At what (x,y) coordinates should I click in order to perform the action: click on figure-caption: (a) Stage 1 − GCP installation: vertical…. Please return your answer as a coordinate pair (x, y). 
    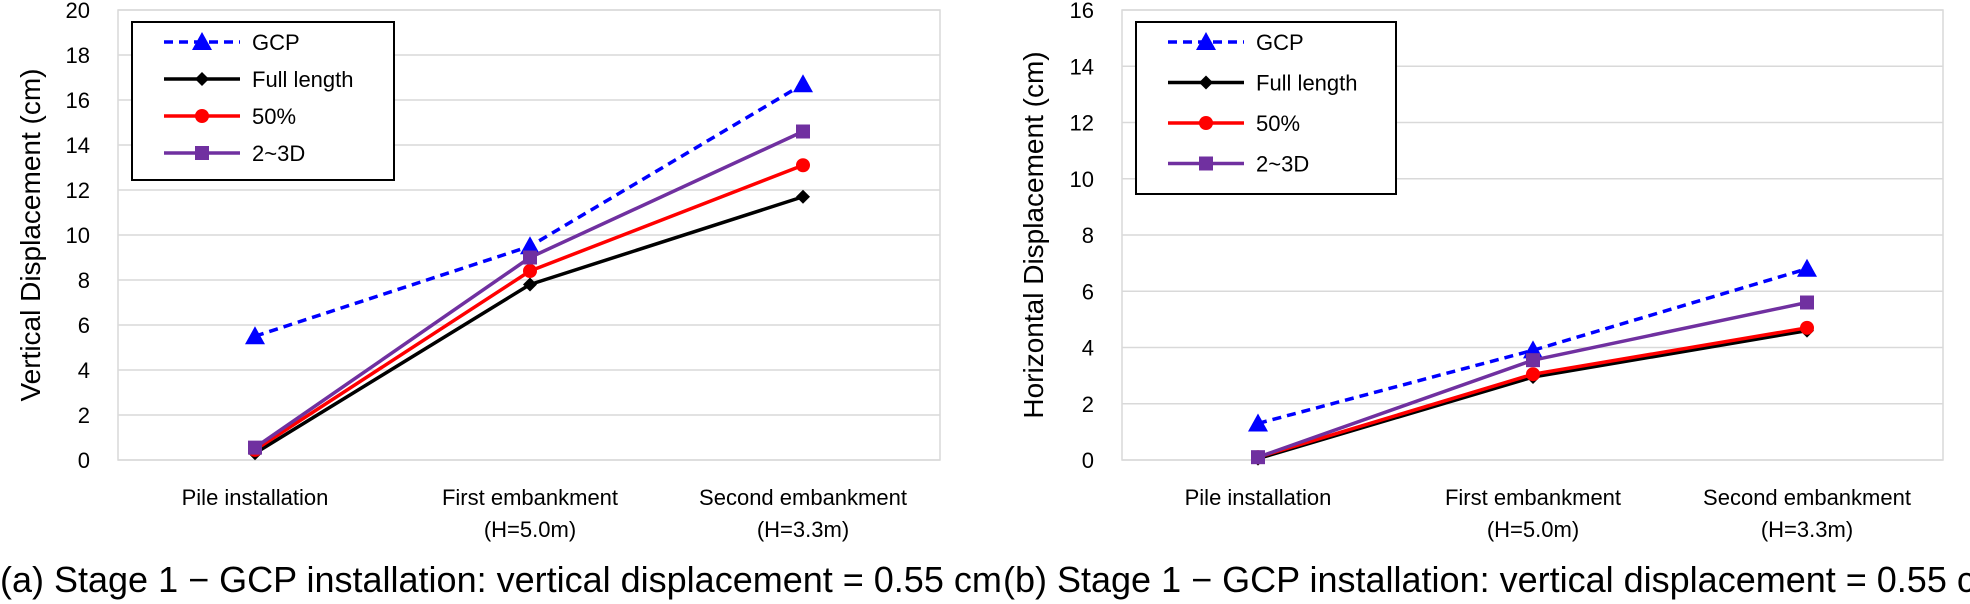
    Looking at the image, I should click on (501, 579).